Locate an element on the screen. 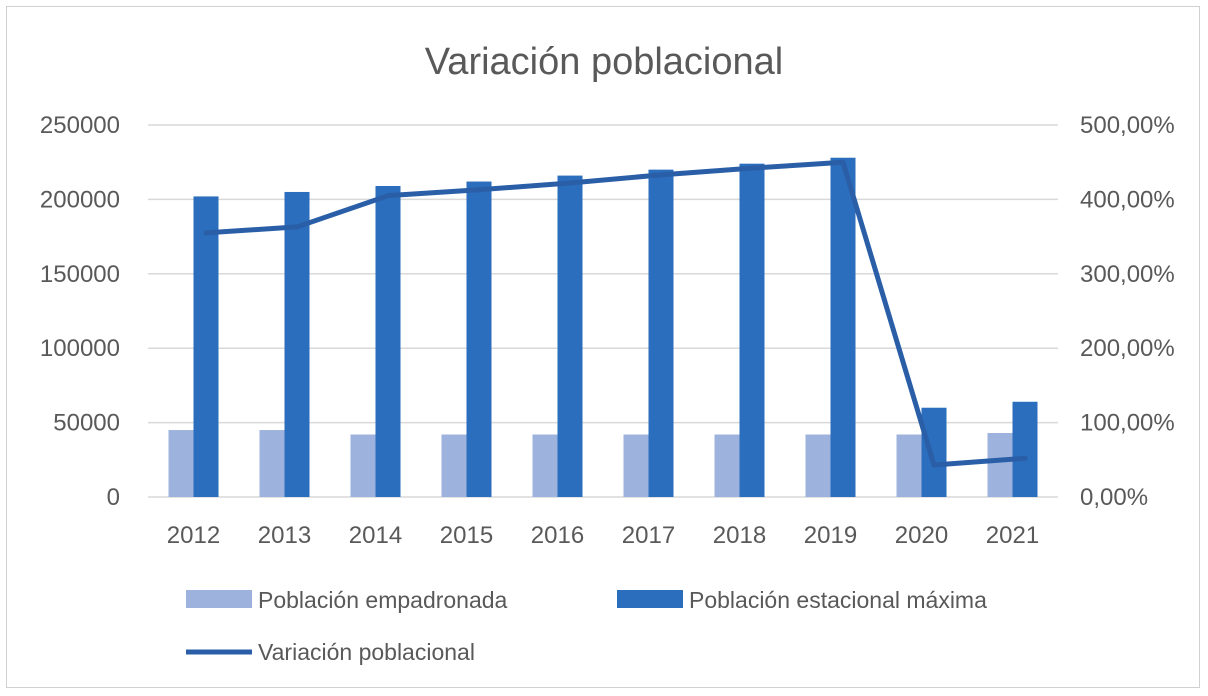 The width and height of the screenshot is (1208, 696). bar-poblacion-empadronada-2016 is located at coordinates (545, 465).